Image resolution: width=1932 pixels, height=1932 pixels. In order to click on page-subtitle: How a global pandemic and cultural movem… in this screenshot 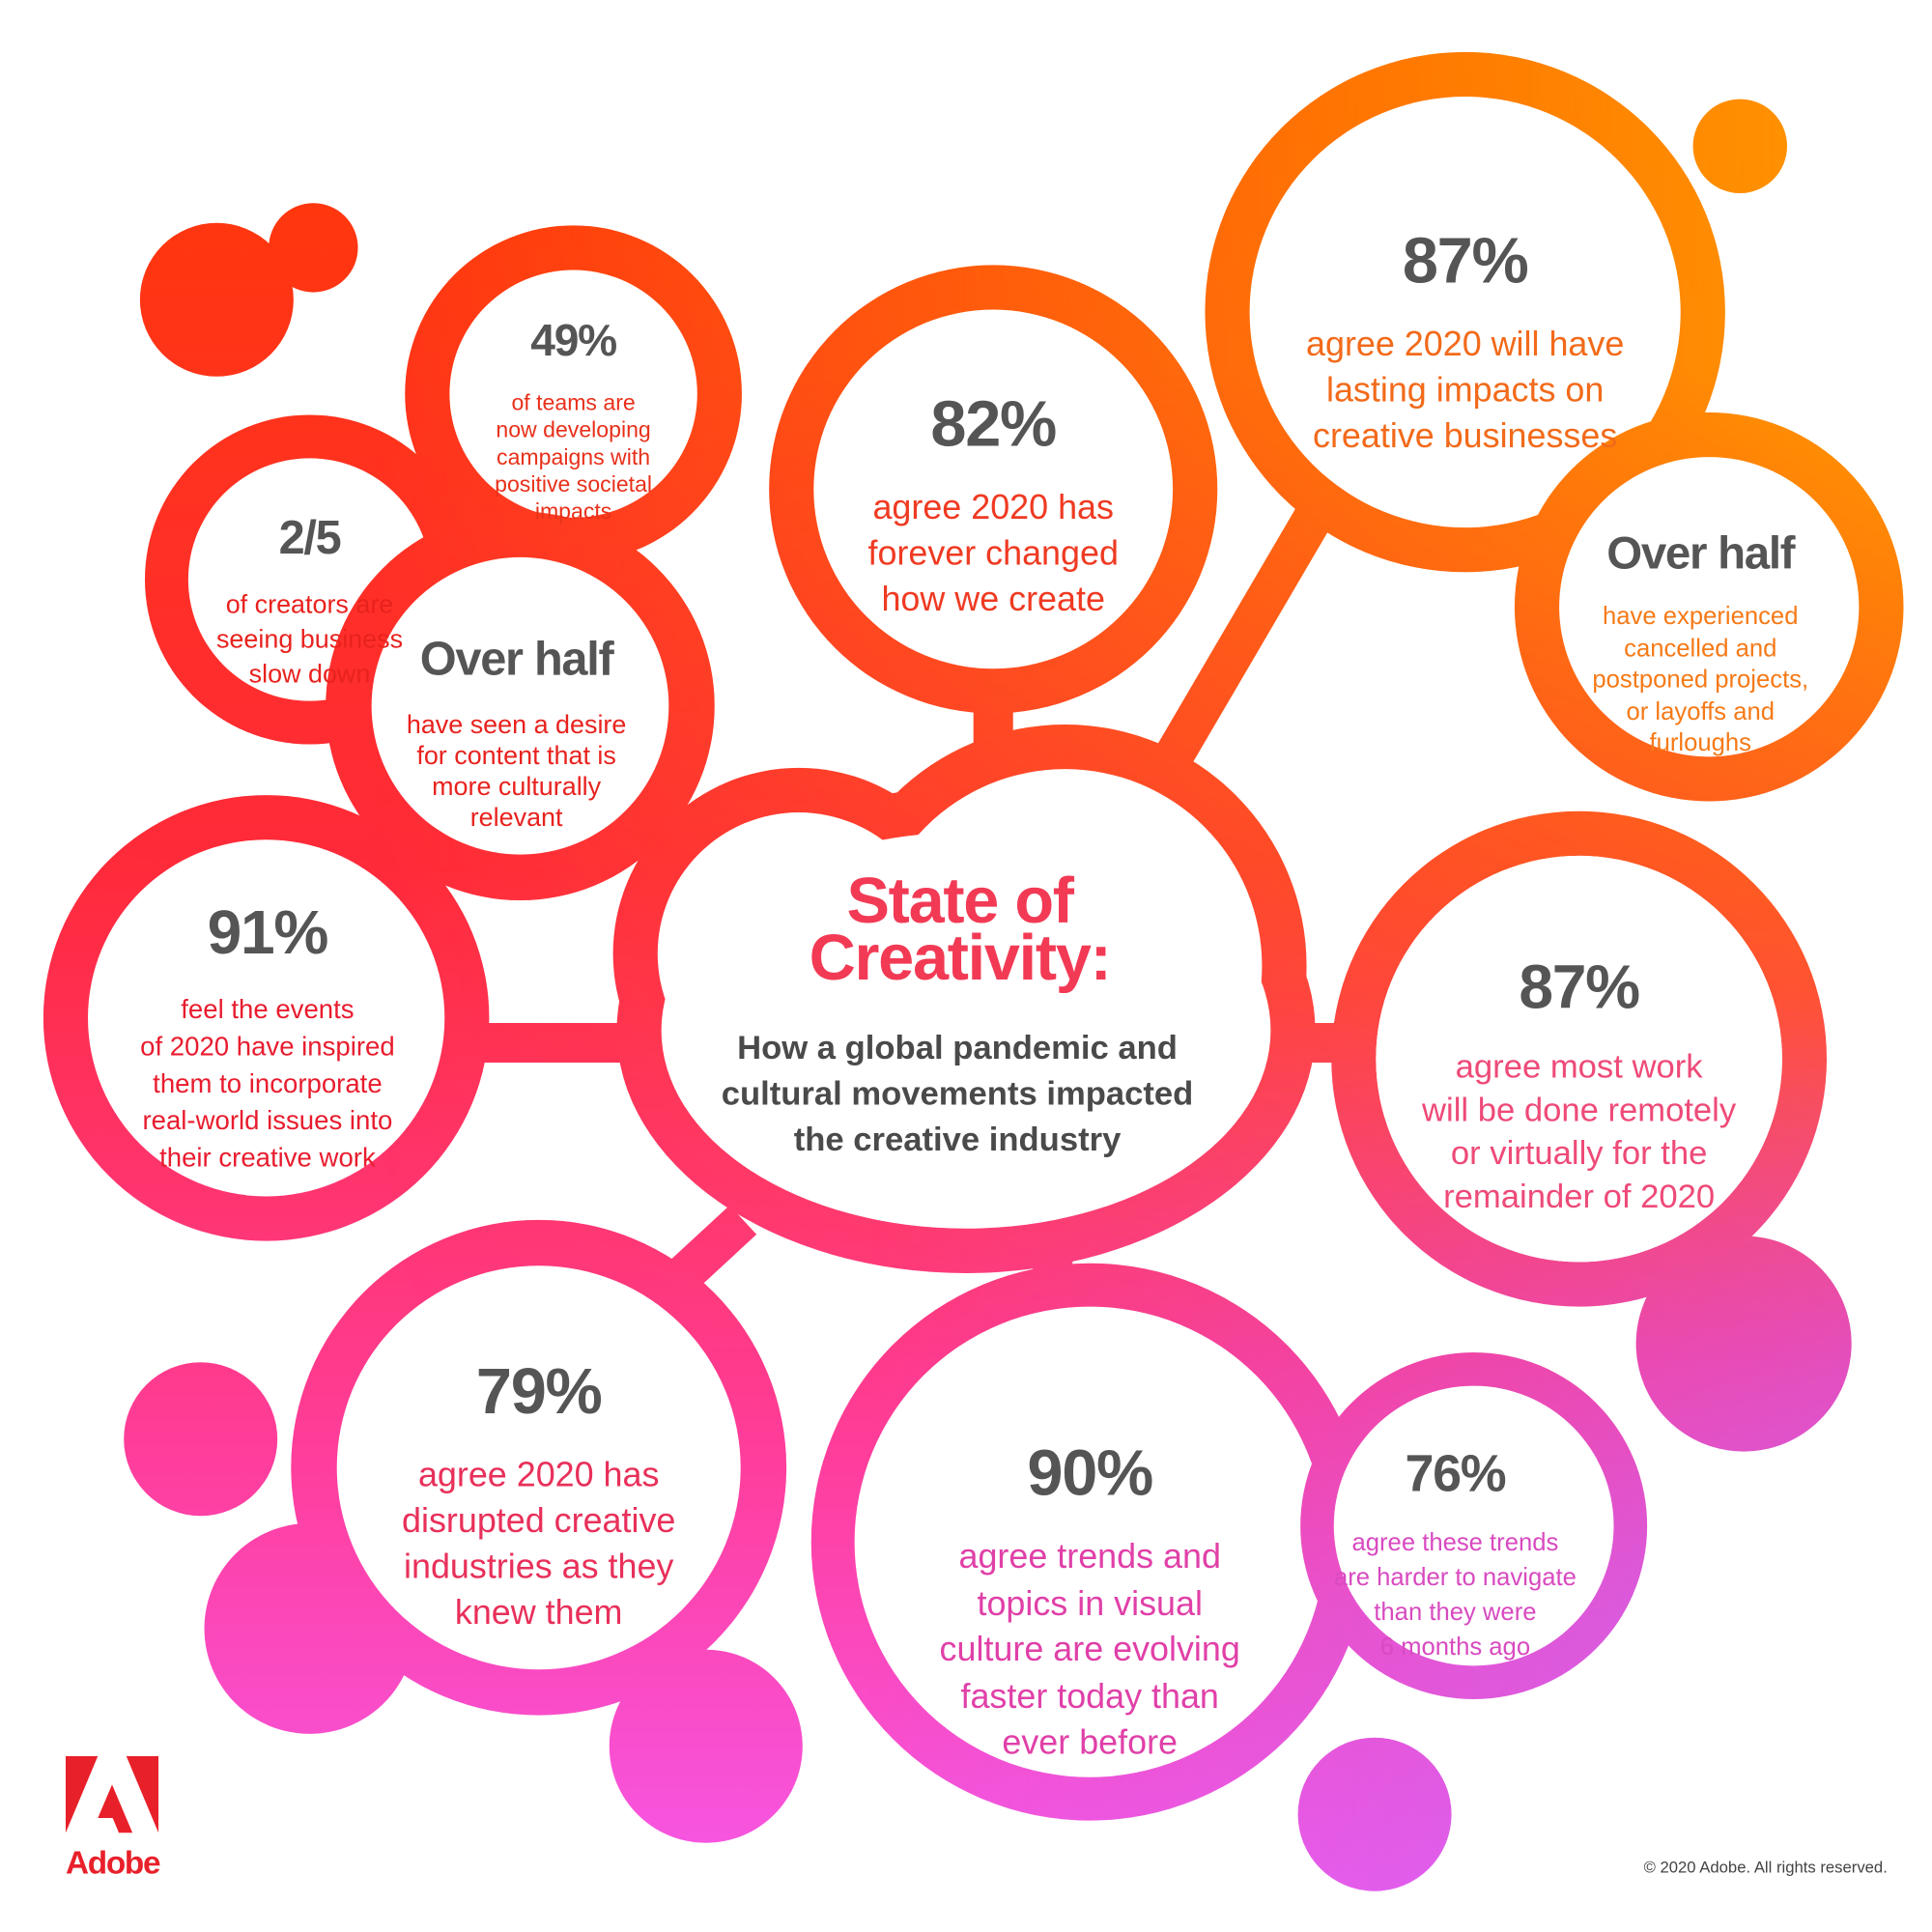, I will do `click(957, 1093)`.